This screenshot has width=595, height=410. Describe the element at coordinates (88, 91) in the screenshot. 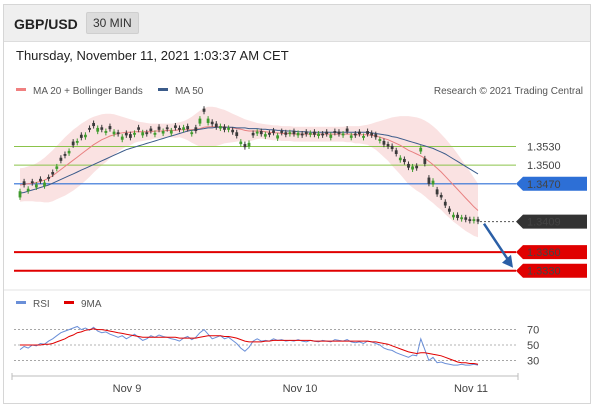

I see `legend-label: MA 20 + Bollinger Bands` at that location.